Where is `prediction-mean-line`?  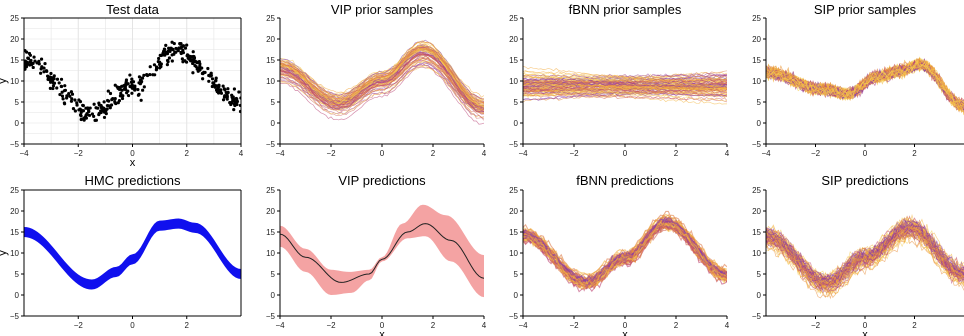 prediction-mean-line is located at coordinates (132, 254).